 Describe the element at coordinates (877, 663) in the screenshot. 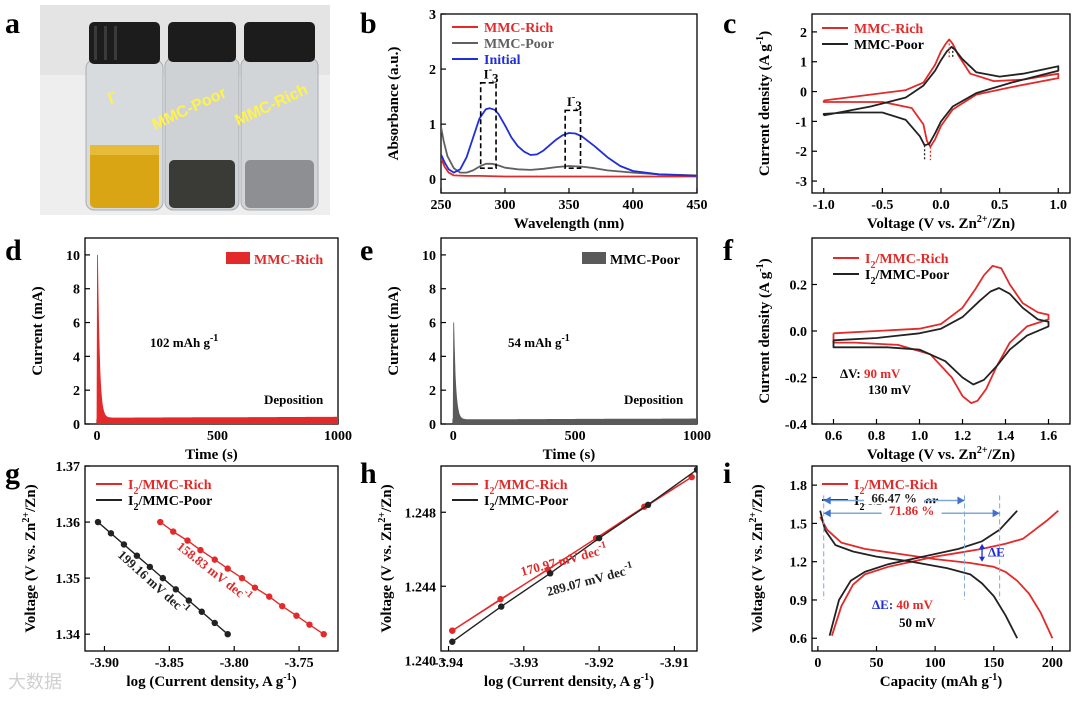

I see `panel-i-xtick-label: 50` at that location.